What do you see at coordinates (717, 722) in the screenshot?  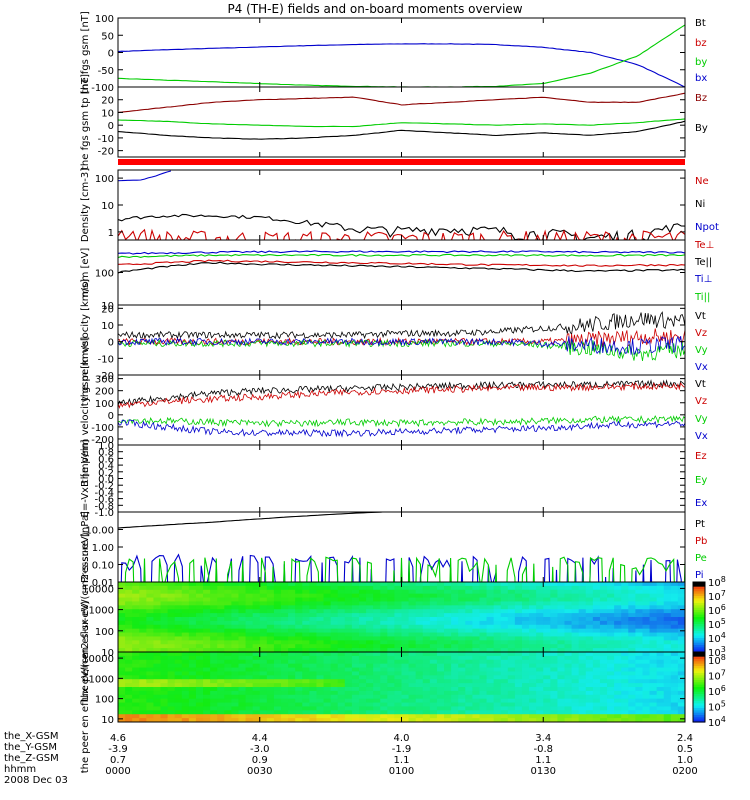 I see `colorbar-tick-label: 104` at bounding box center [717, 722].